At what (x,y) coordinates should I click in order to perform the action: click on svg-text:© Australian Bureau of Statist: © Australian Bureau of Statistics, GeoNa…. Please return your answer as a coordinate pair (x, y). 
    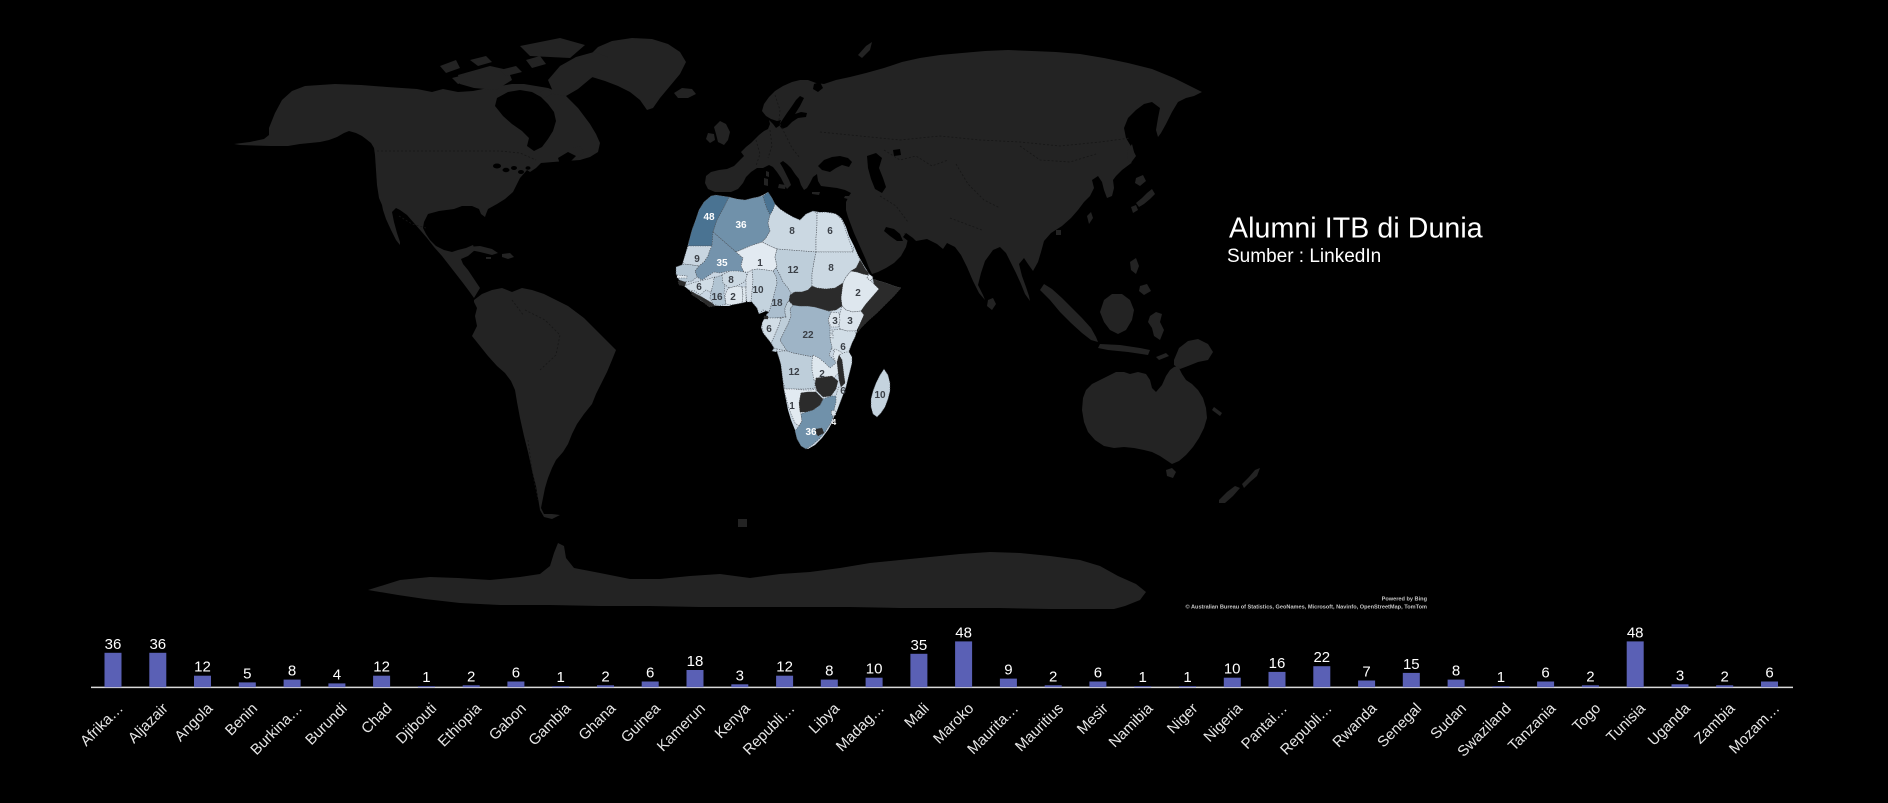
    Looking at the image, I should click on (1307, 607).